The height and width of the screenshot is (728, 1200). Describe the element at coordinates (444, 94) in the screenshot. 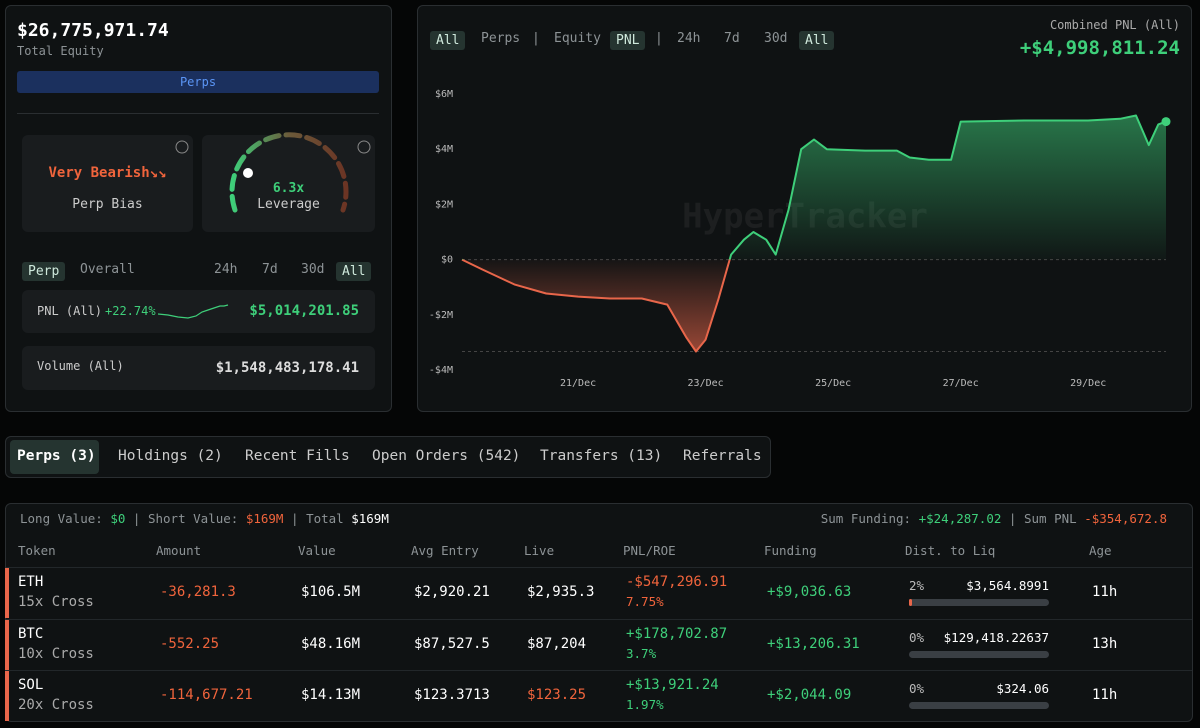

I see `y-tick-label: $6M` at that location.